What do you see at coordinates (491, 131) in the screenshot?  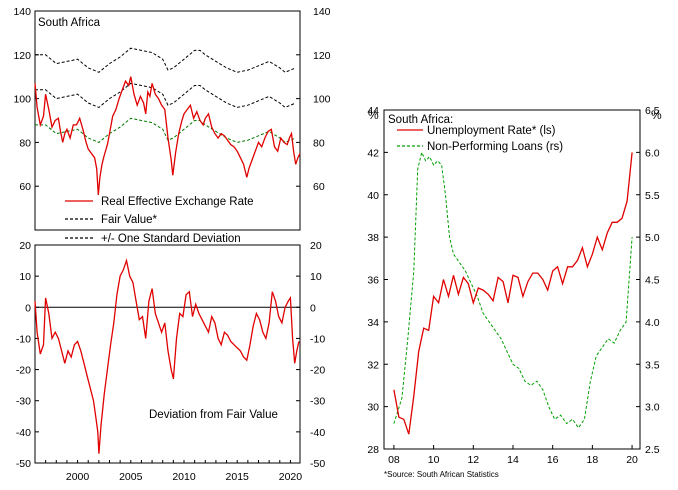 I see `right-legend-label-0: Unemployment Rate* (ls)` at bounding box center [491, 131].